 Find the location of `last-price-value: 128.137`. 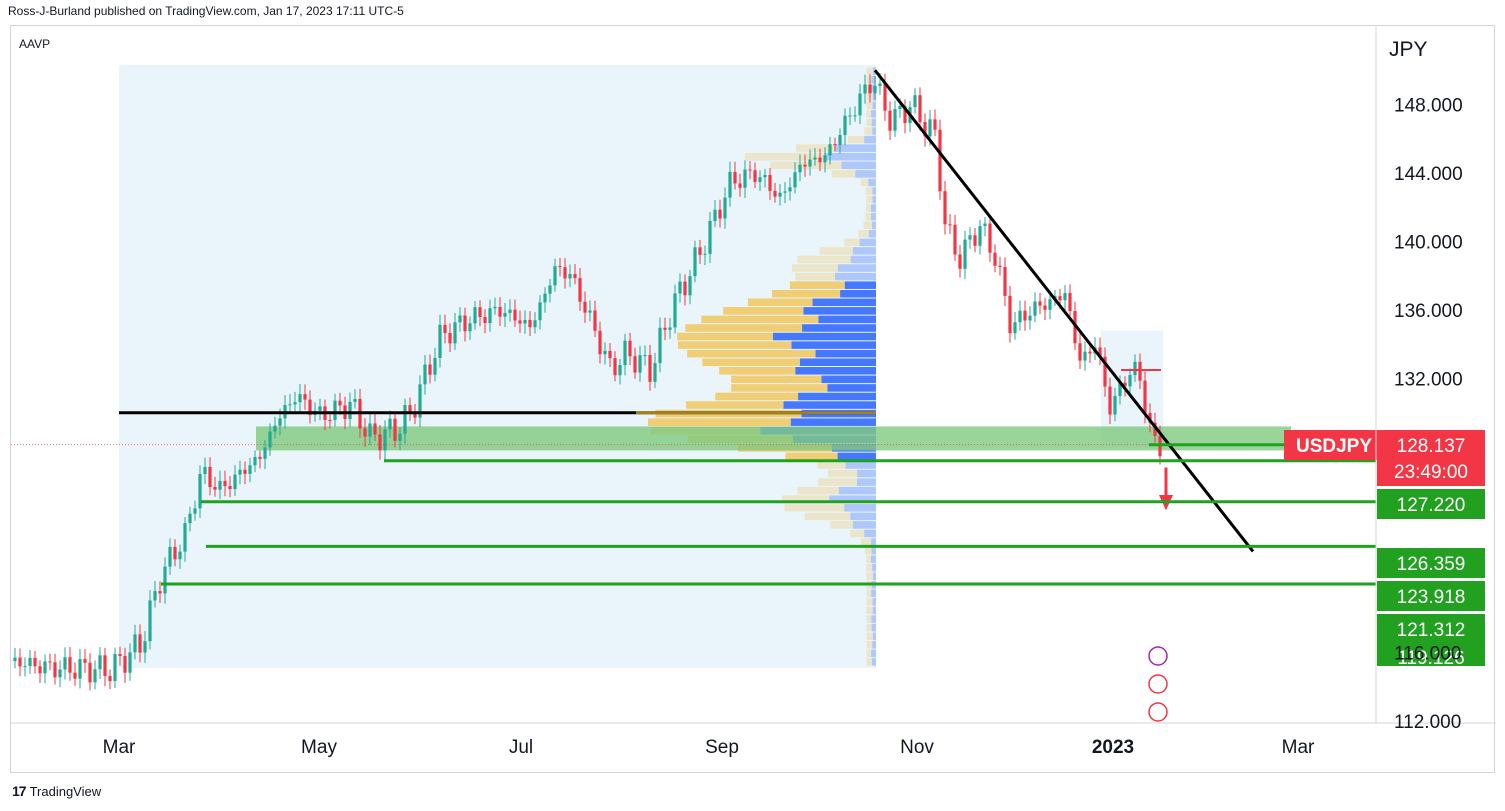

last-price-value: 128.137 is located at coordinates (1431, 446).